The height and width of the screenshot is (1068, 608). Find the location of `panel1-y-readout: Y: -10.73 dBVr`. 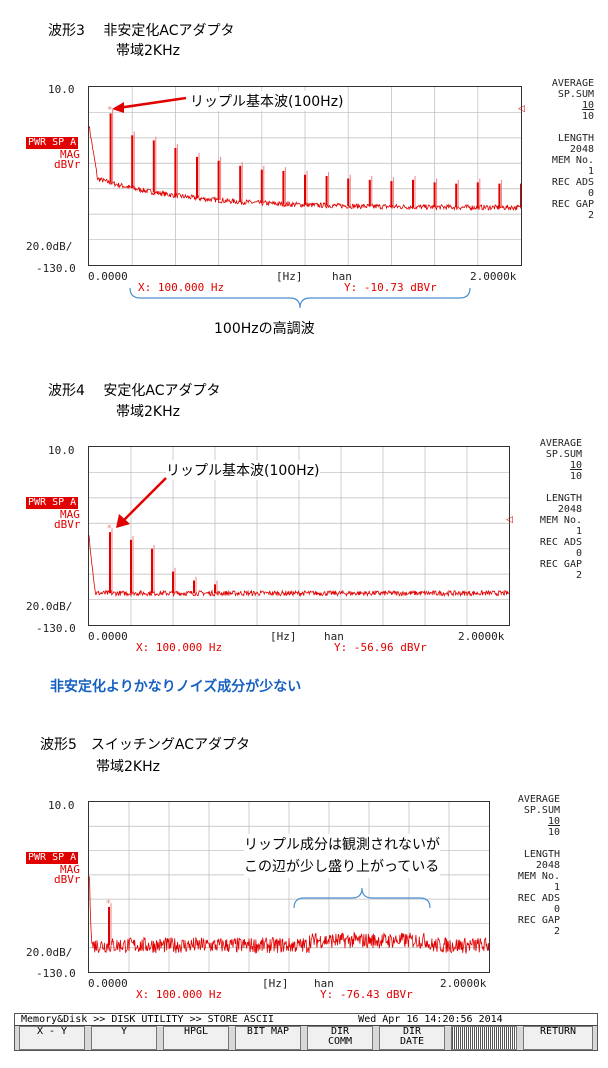

panel1-y-readout: Y: -10.73 dBVr is located at coordinates (390, 287).